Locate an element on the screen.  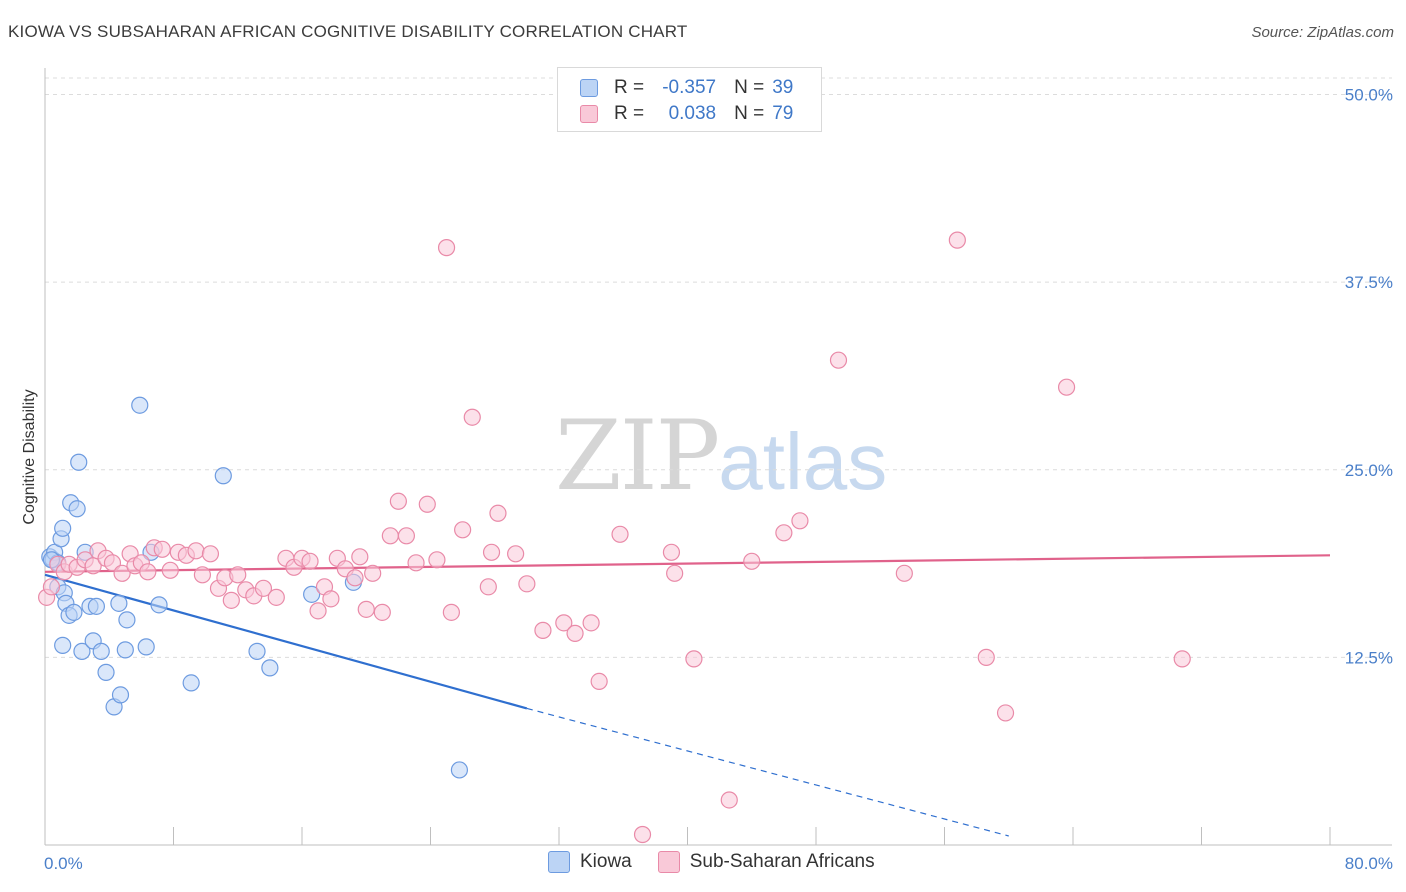
series-legend-kiowa: Kiowa is located at coordinates (590, 862).